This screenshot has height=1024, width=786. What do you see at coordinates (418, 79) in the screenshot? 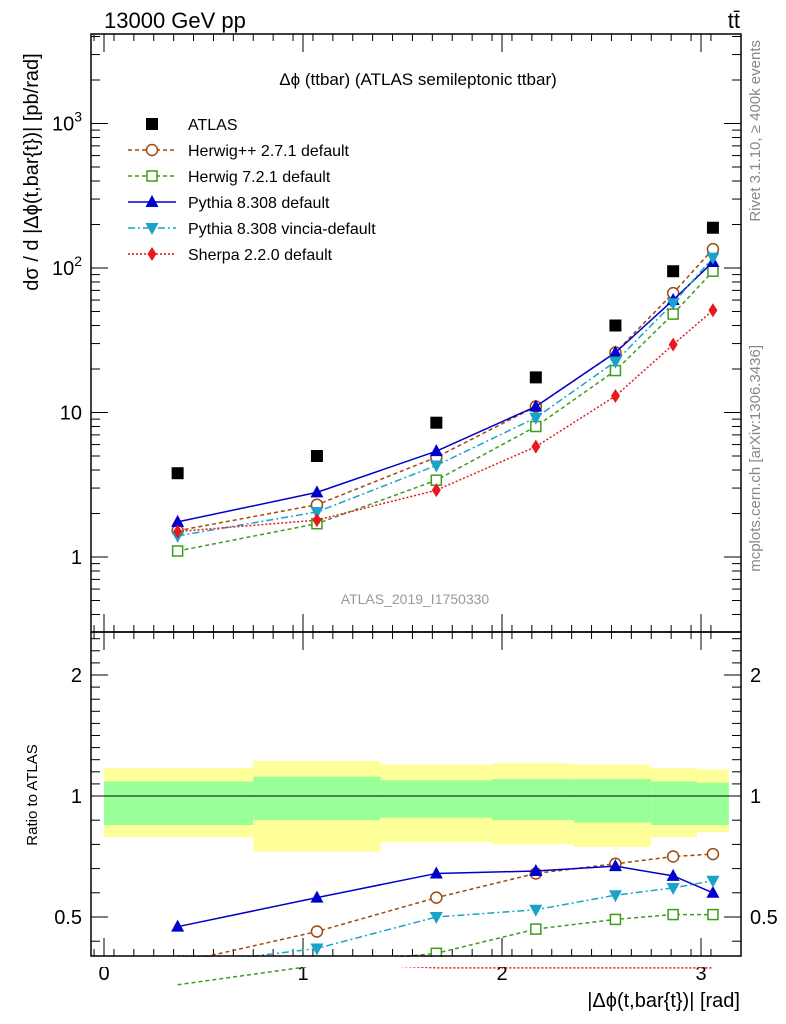
I see `chart-title: Δϕ (ttbar) (ATLAS semileptonic ttbar)` at bounding box center [418, 79].